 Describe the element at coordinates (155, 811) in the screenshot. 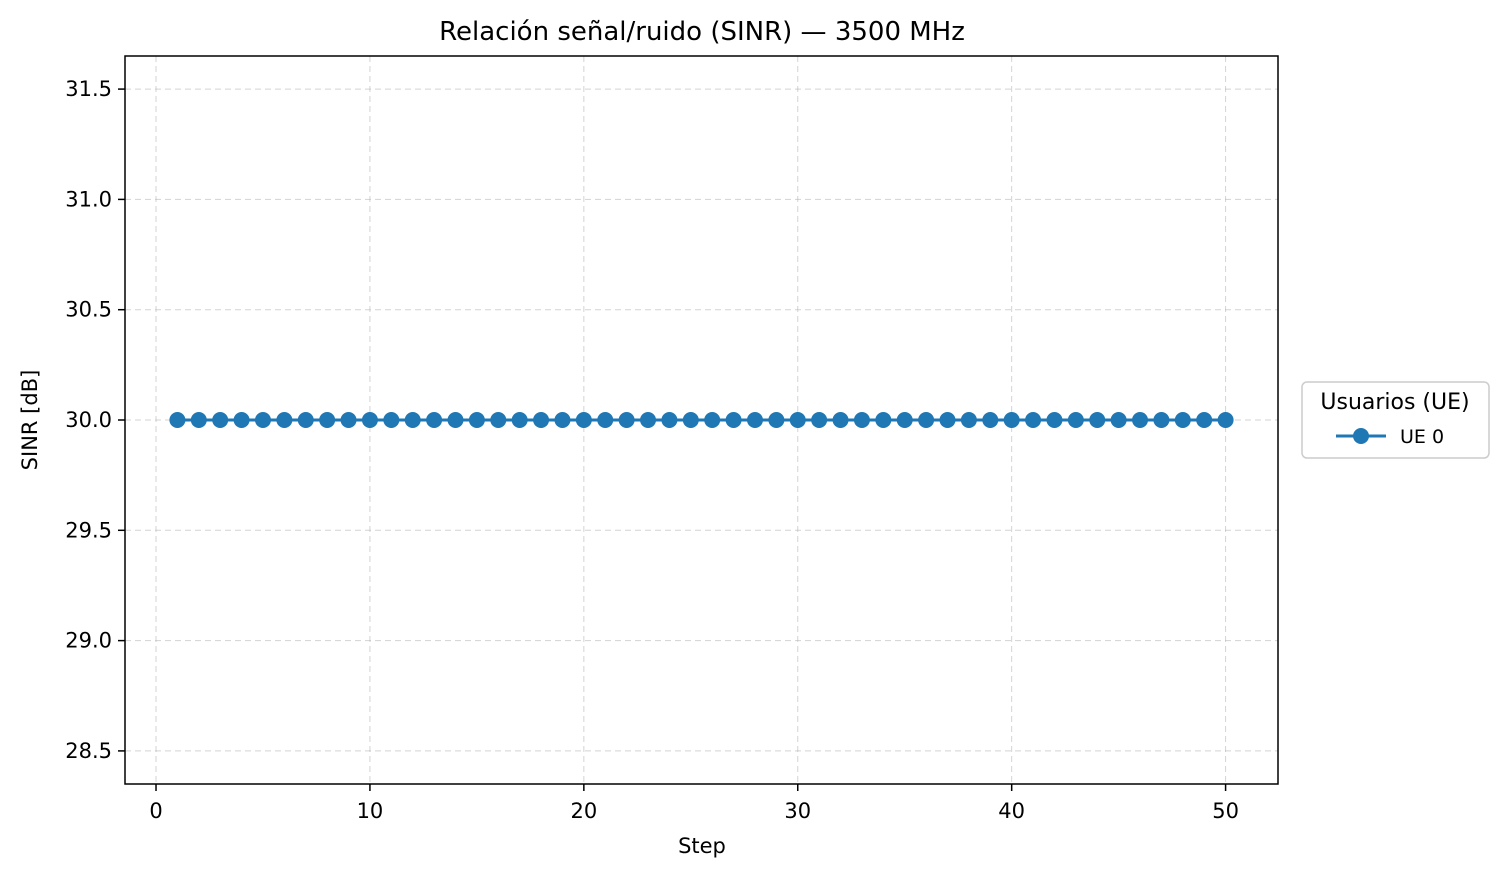

I see `x-tick-label: 0` at that location.